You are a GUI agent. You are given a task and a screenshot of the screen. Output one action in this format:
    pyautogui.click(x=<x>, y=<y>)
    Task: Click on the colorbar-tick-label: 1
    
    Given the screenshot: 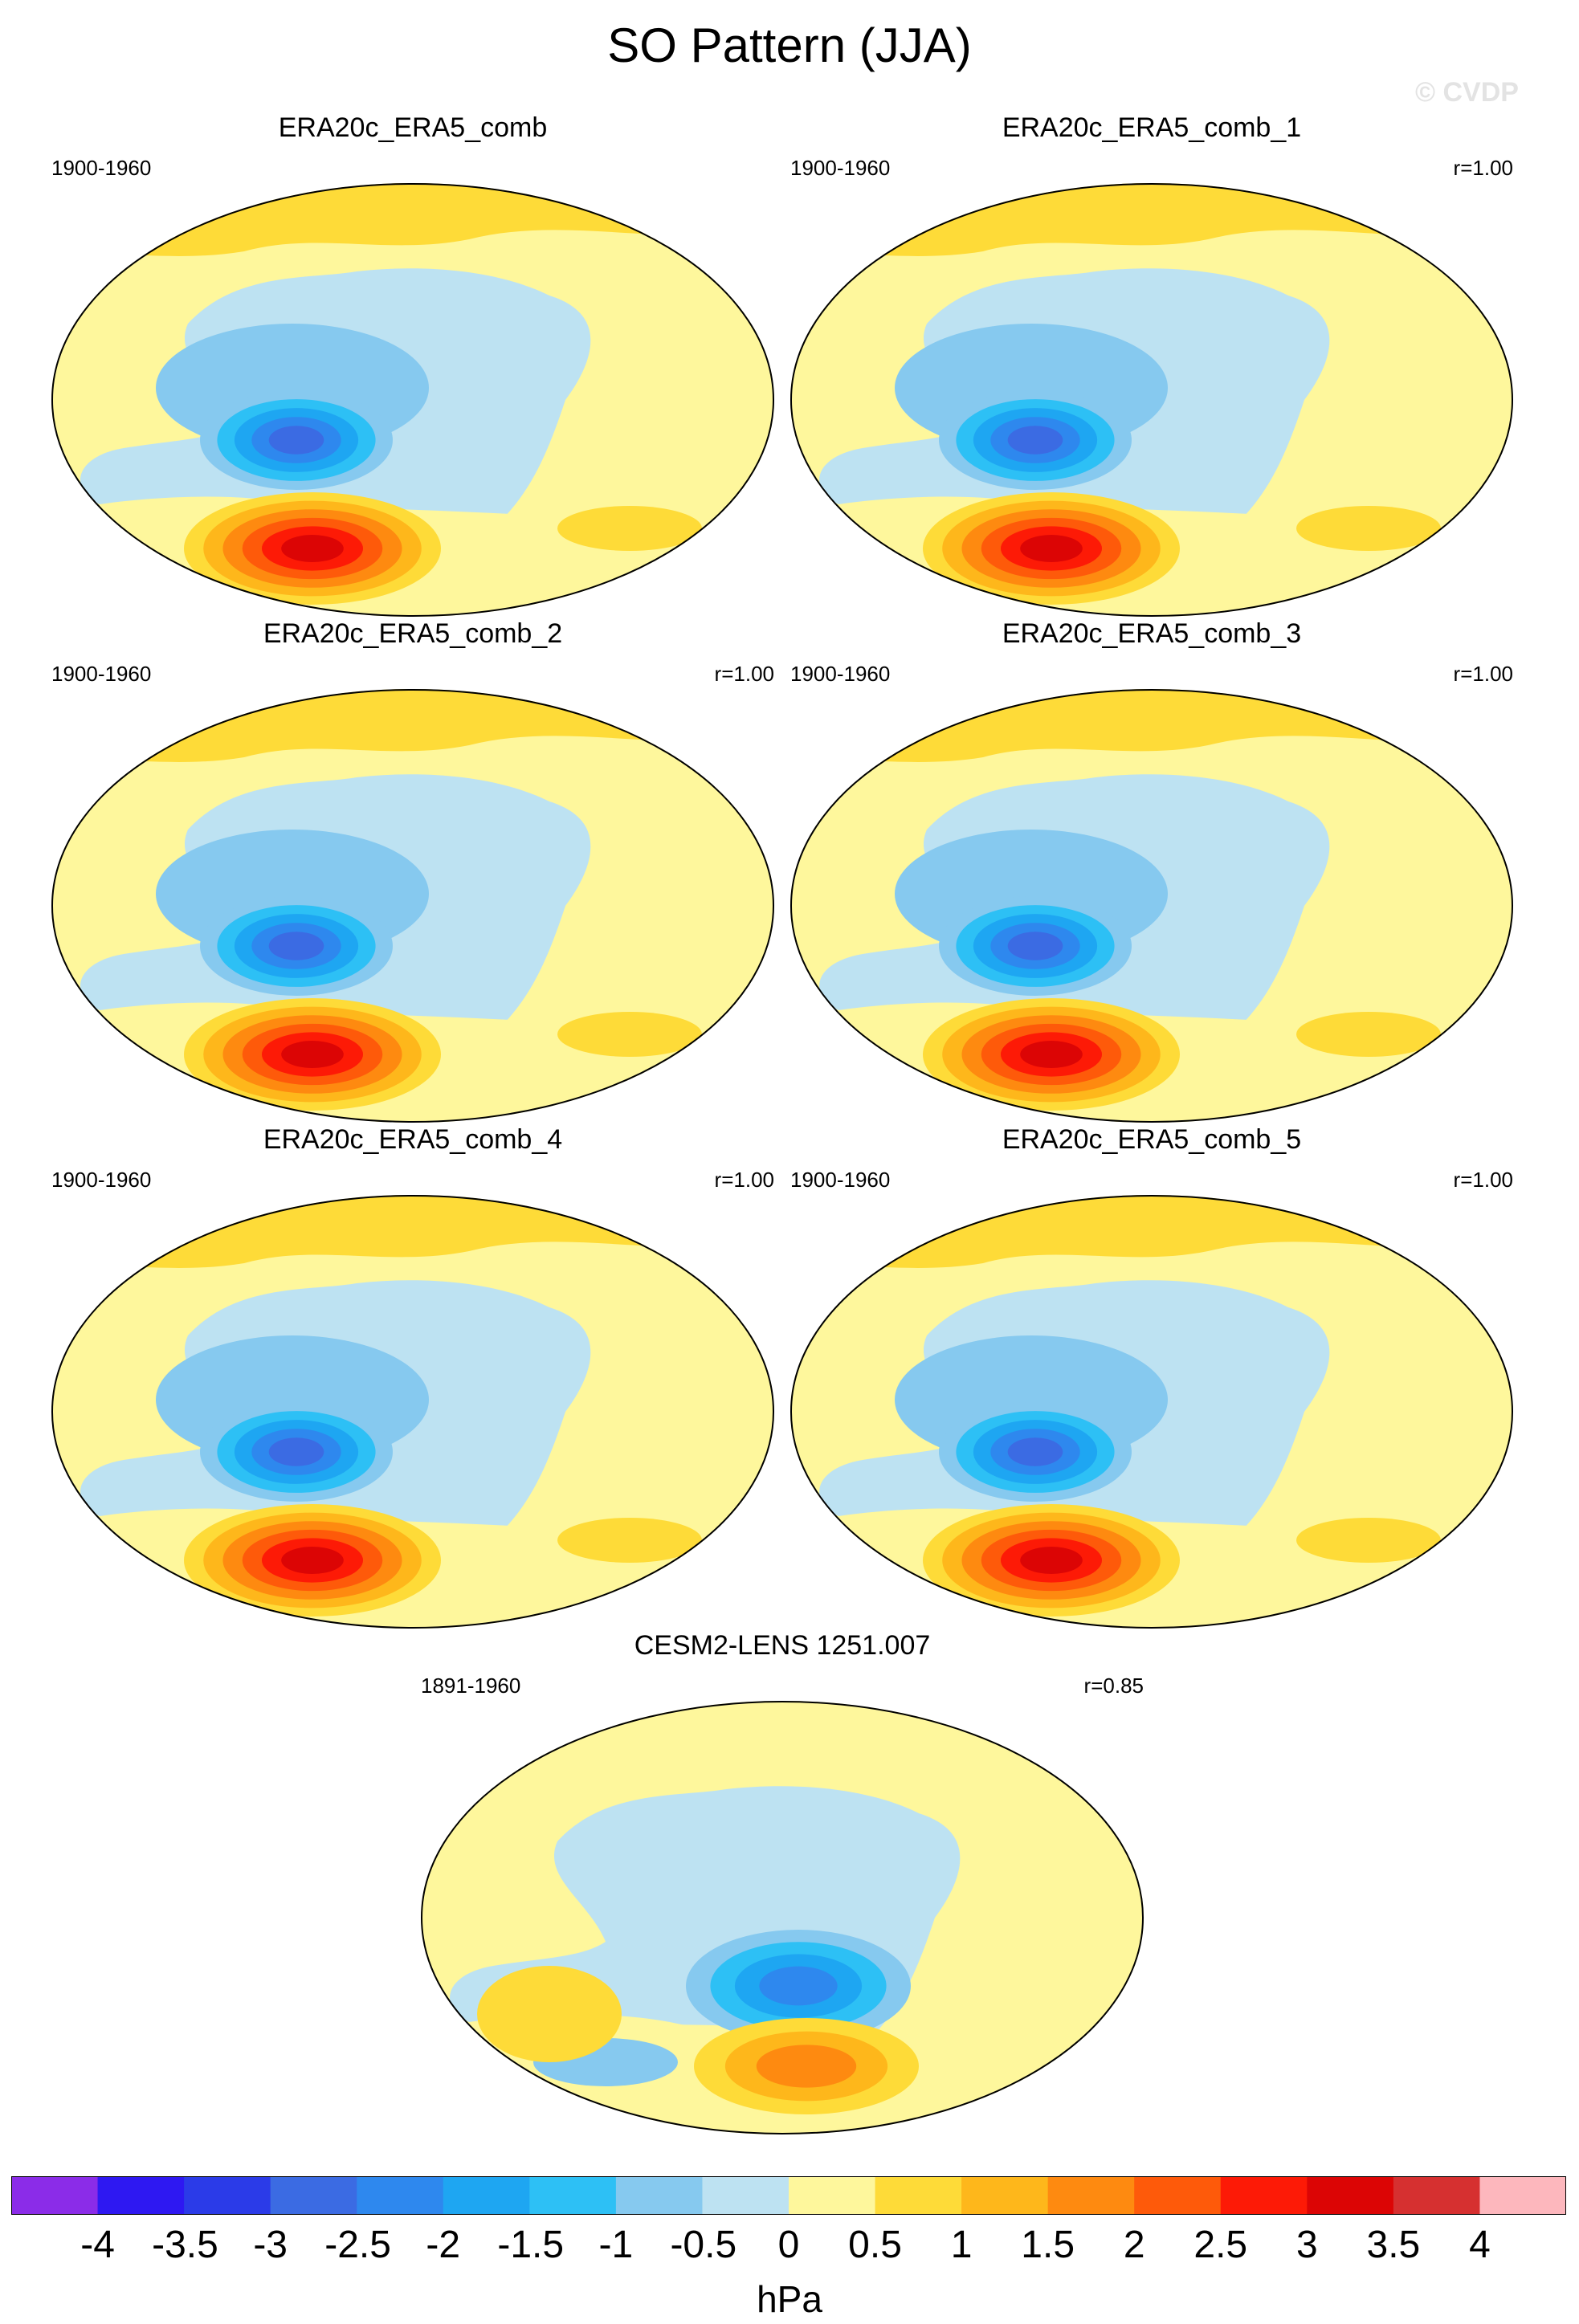 What is the action you would take?
    pyautogui.click(x=961, y=2245)
    